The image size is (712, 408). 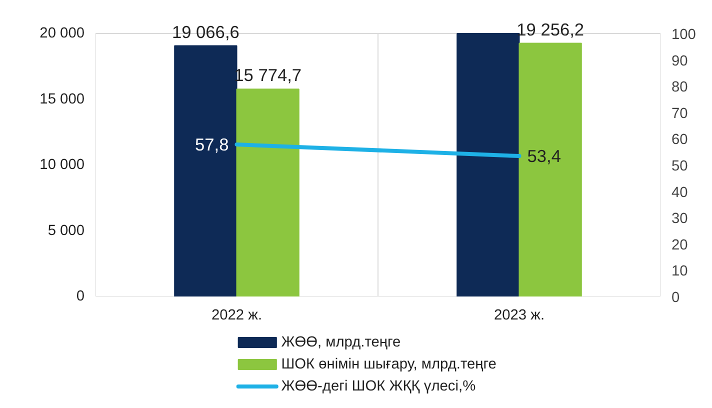 What do you see at coordinates (212, 144) in the screenshot?
I see `data-label: 57,8` at bounding box center [212, 144].